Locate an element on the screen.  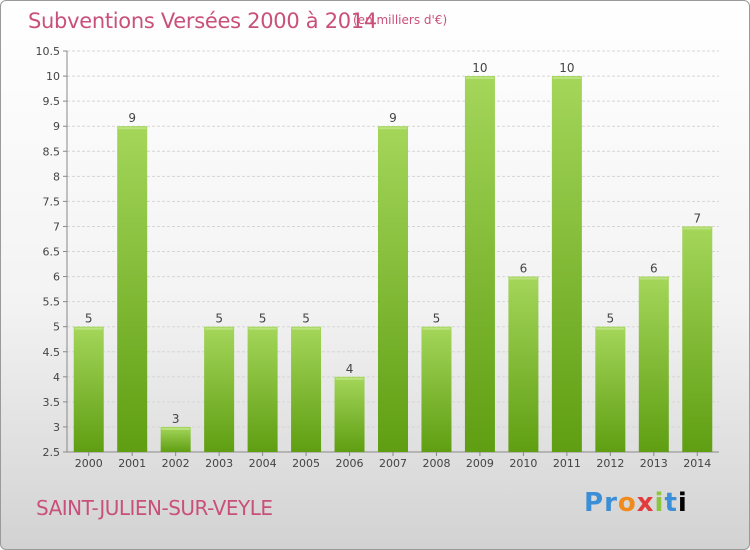
y-tick-label: 4.5 is located at coordinates (52, 352).